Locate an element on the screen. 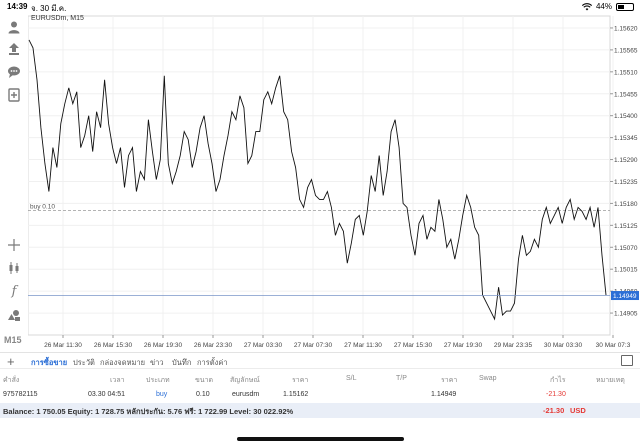  x-tick-label: 27 Mar 15:30 is located at coordinates (413, 345).